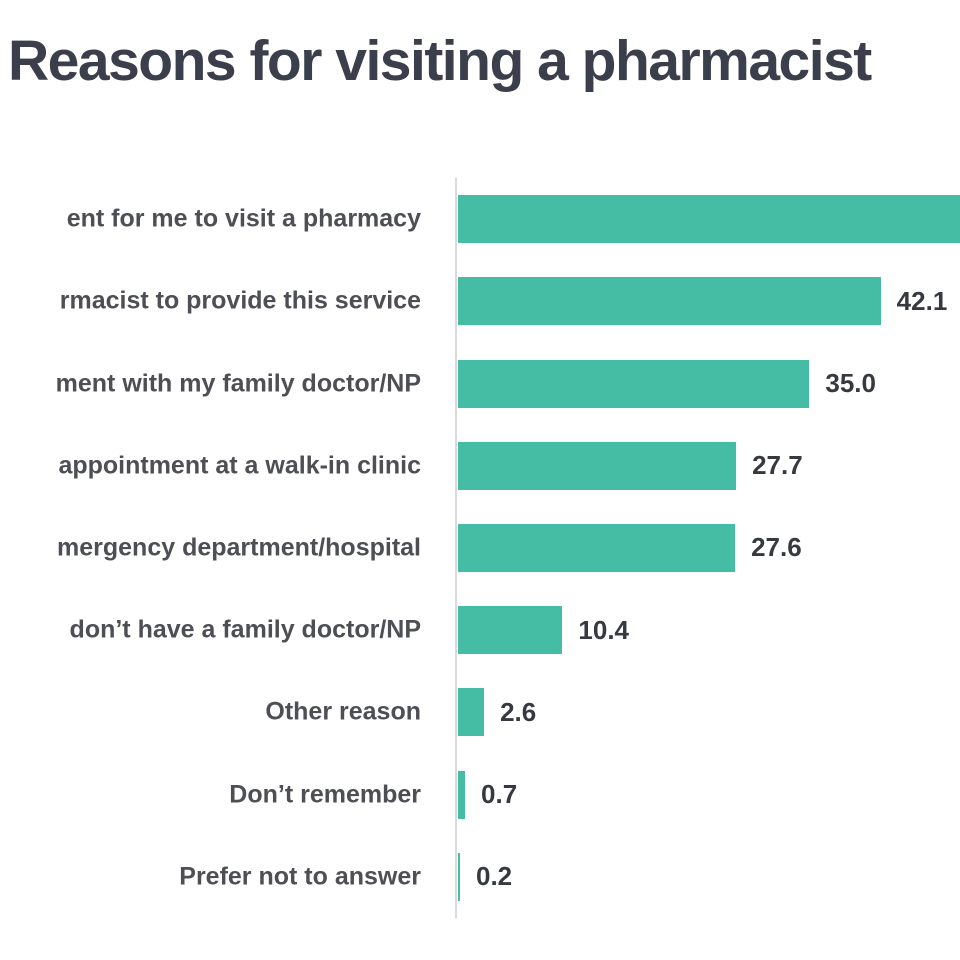 The width and height of the screenshot is (960, 960). What do you see at coordinates (922, 300) in the screenshot?
I see `value-label: 42.1` at bounding box center [922, 300].